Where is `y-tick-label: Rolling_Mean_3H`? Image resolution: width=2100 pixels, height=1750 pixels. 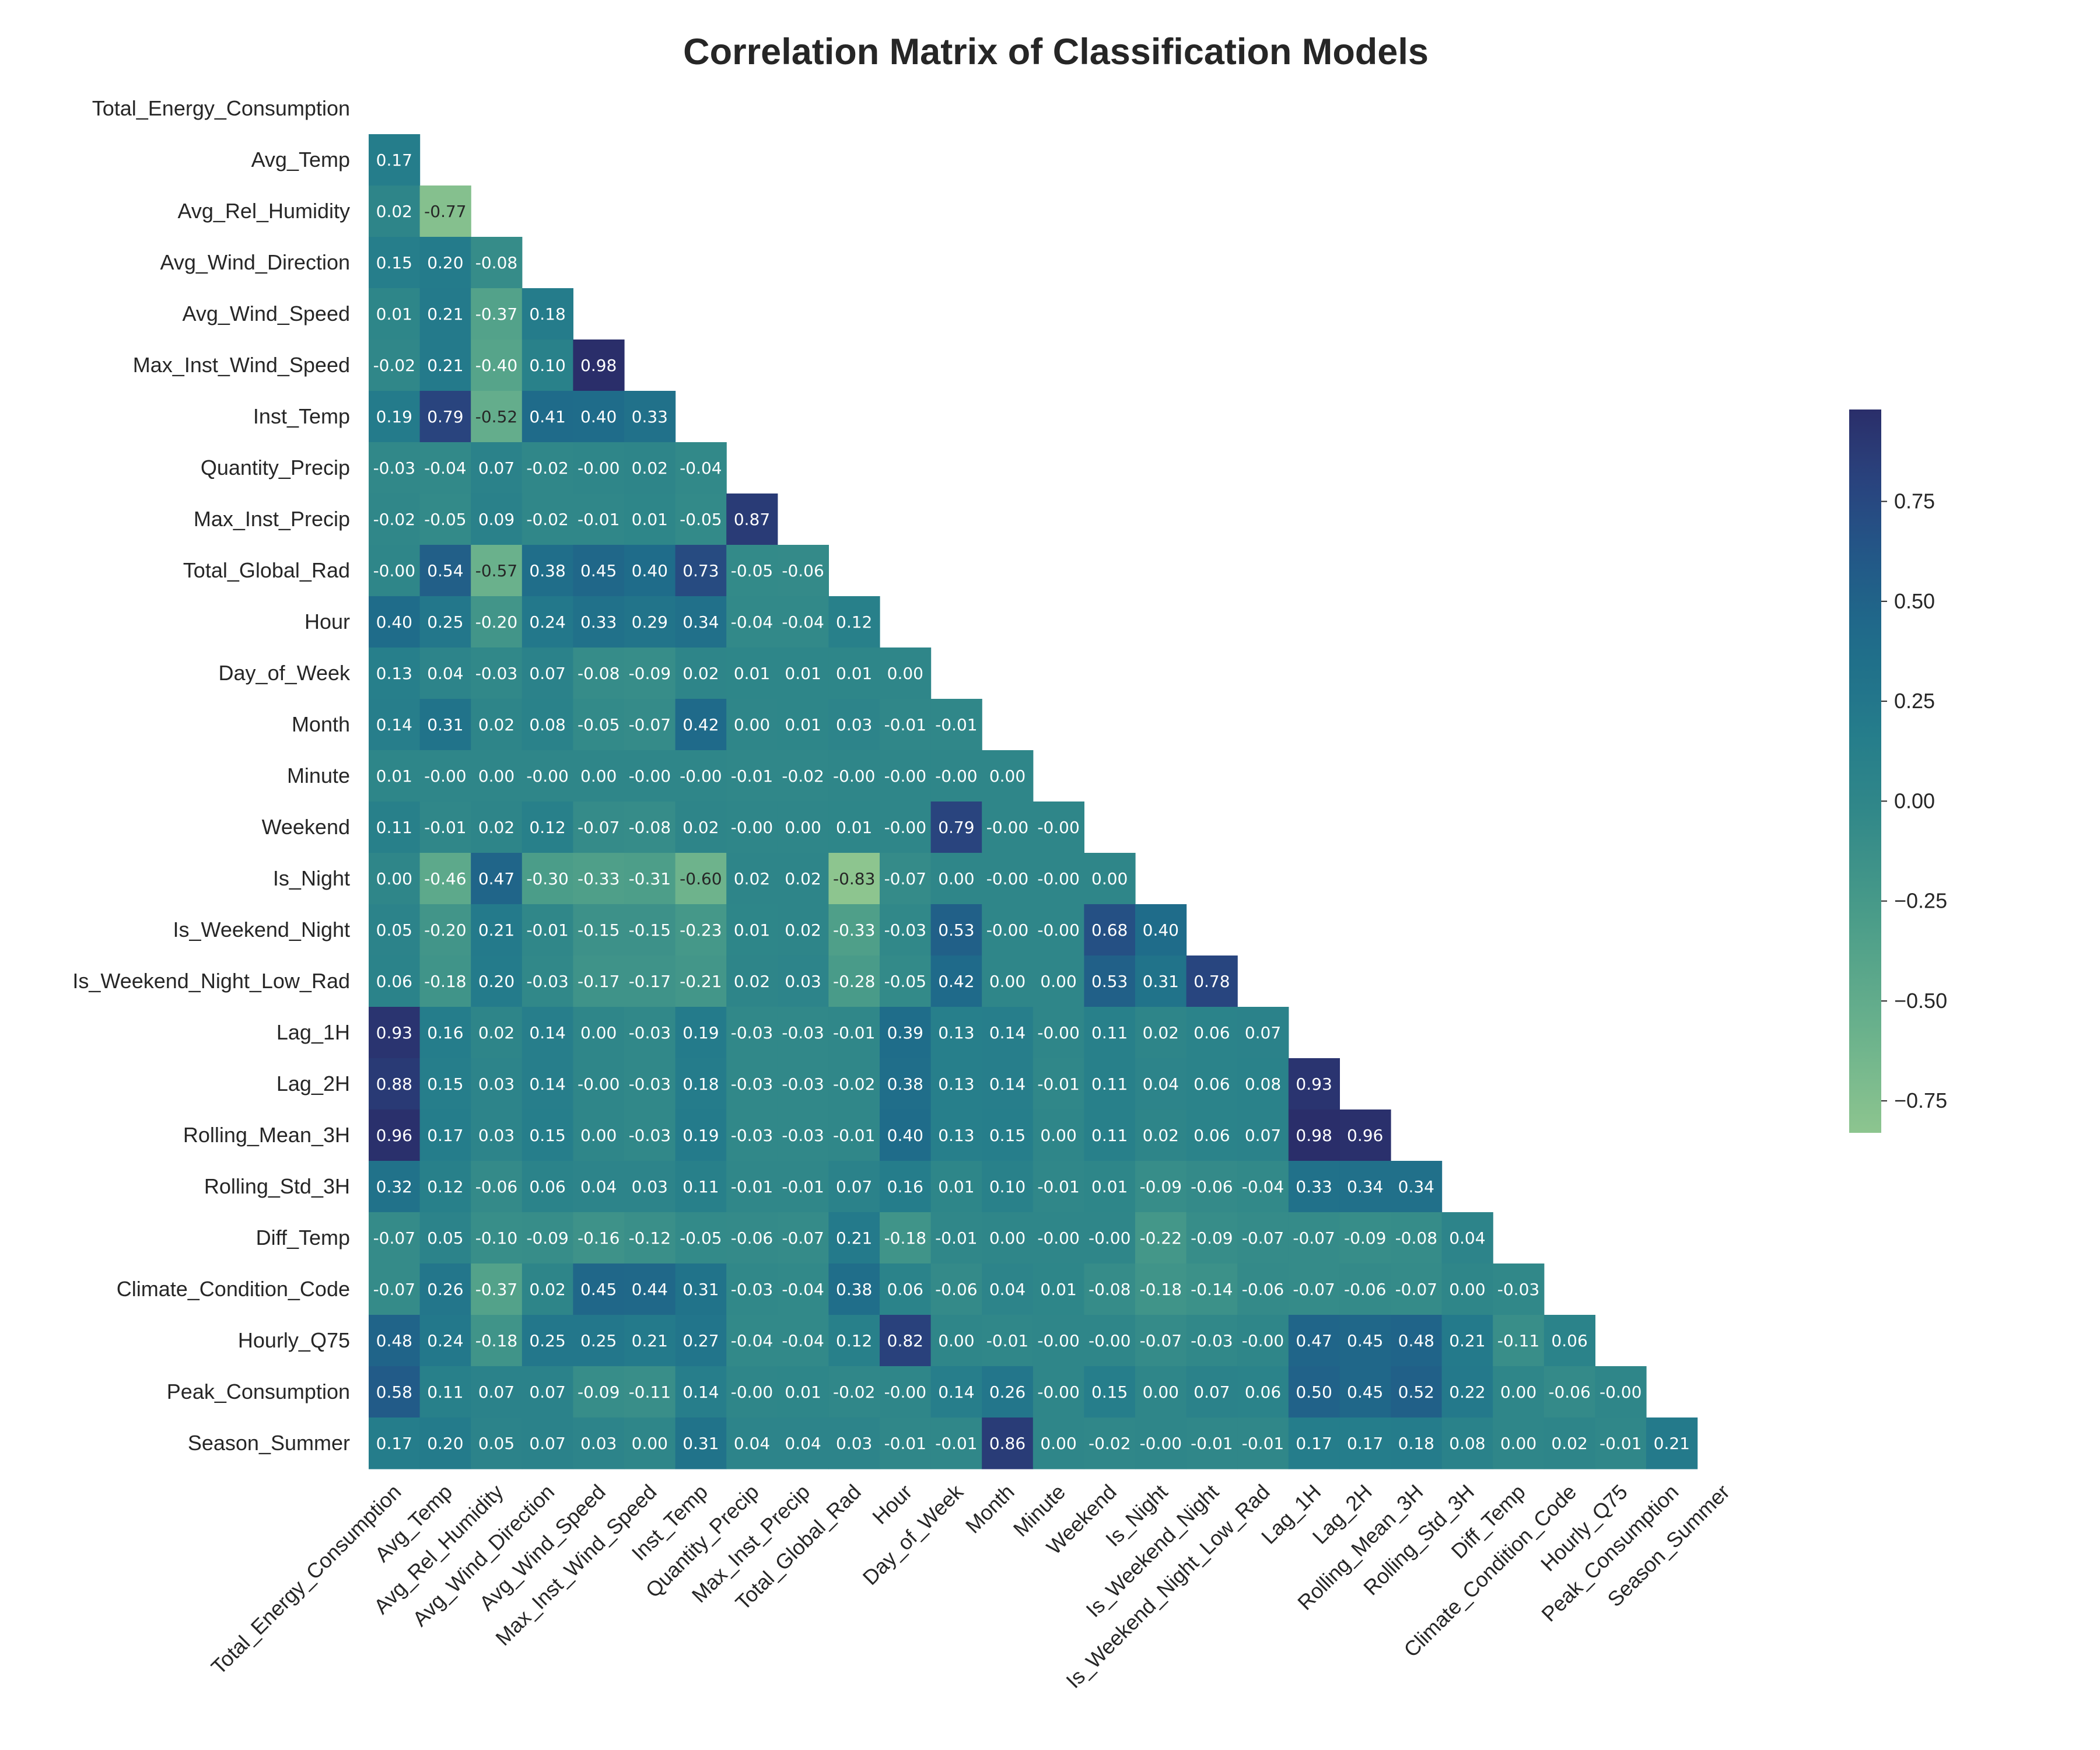 y-tick-label: Rolling_Mean_3H is located at coordinates (266, 1135).